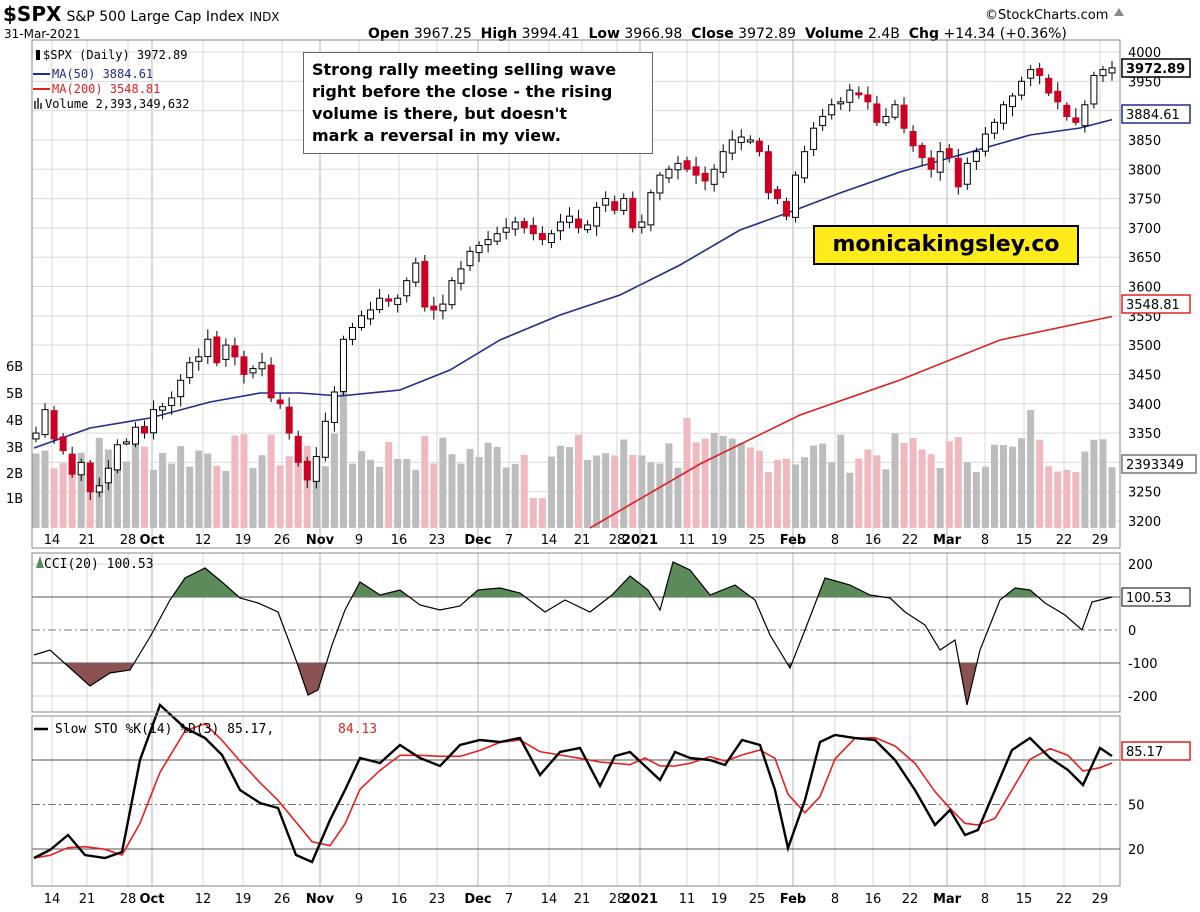 The image size is (1200, 912). What do you see at coordinates (1132, 631) in the screenshot?
I see `cci-tick-label: 0` at bounding box center [1132, 631].